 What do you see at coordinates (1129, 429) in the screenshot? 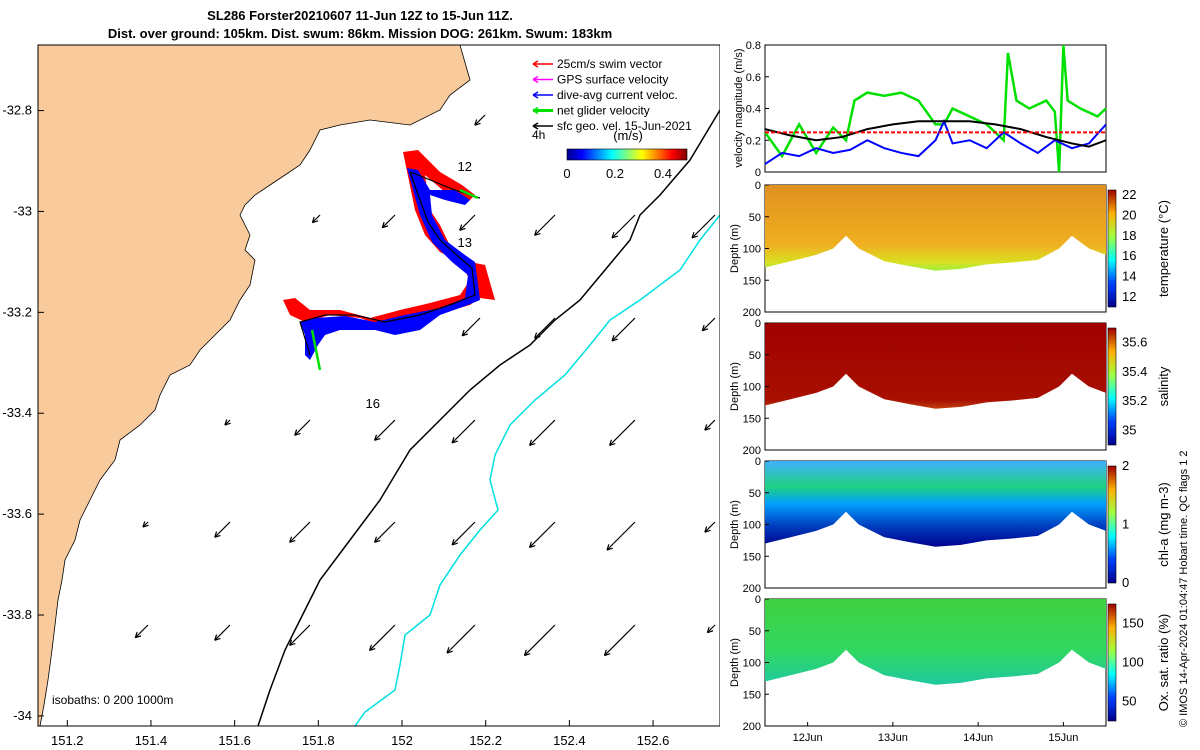
I see `section-colorbar-tick: 35` at bounding box center [1129, 429].